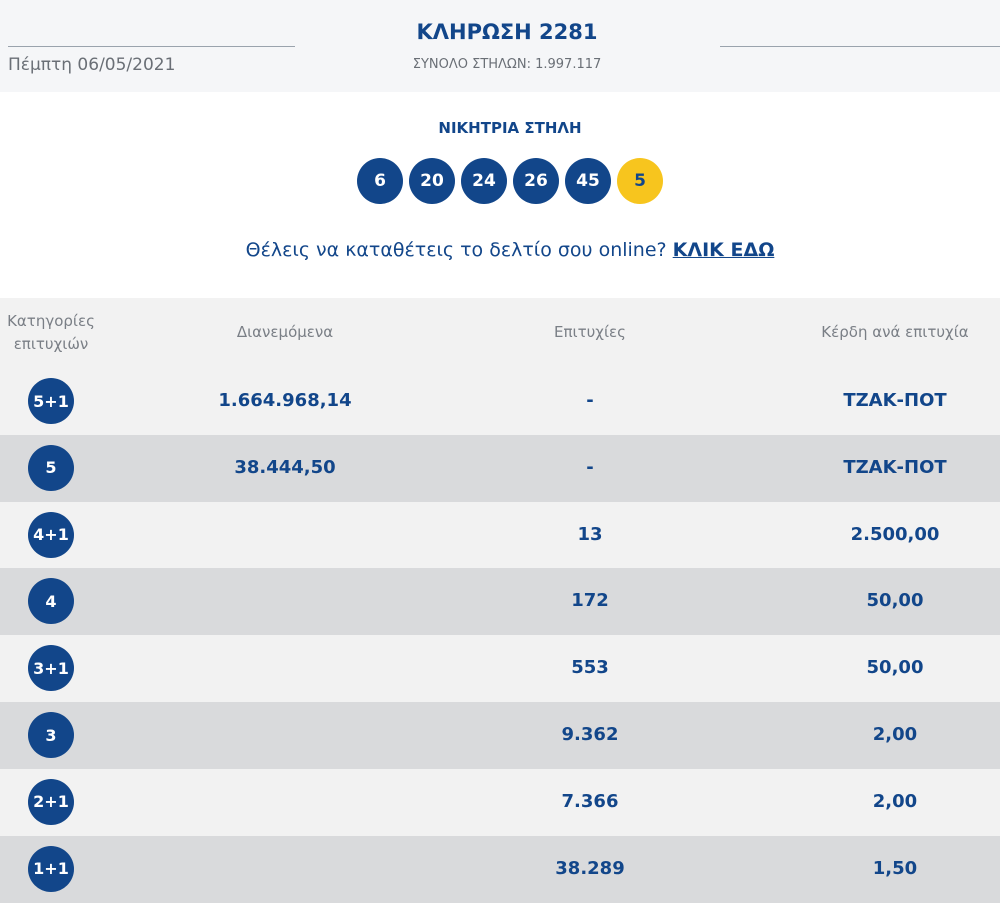 The image size is (1000, 908). I want to click on winners: 172, so click(590, 601).